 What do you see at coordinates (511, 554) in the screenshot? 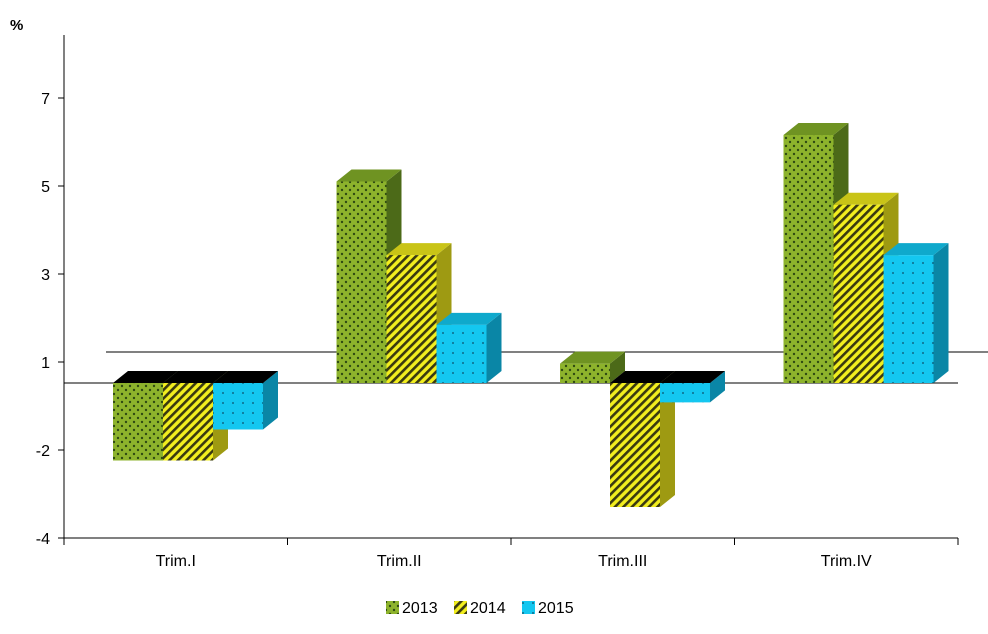
I see `x-ticks: Trim.I Trim.II Trim.III Trim.IV` at bounding box center [511, 554].